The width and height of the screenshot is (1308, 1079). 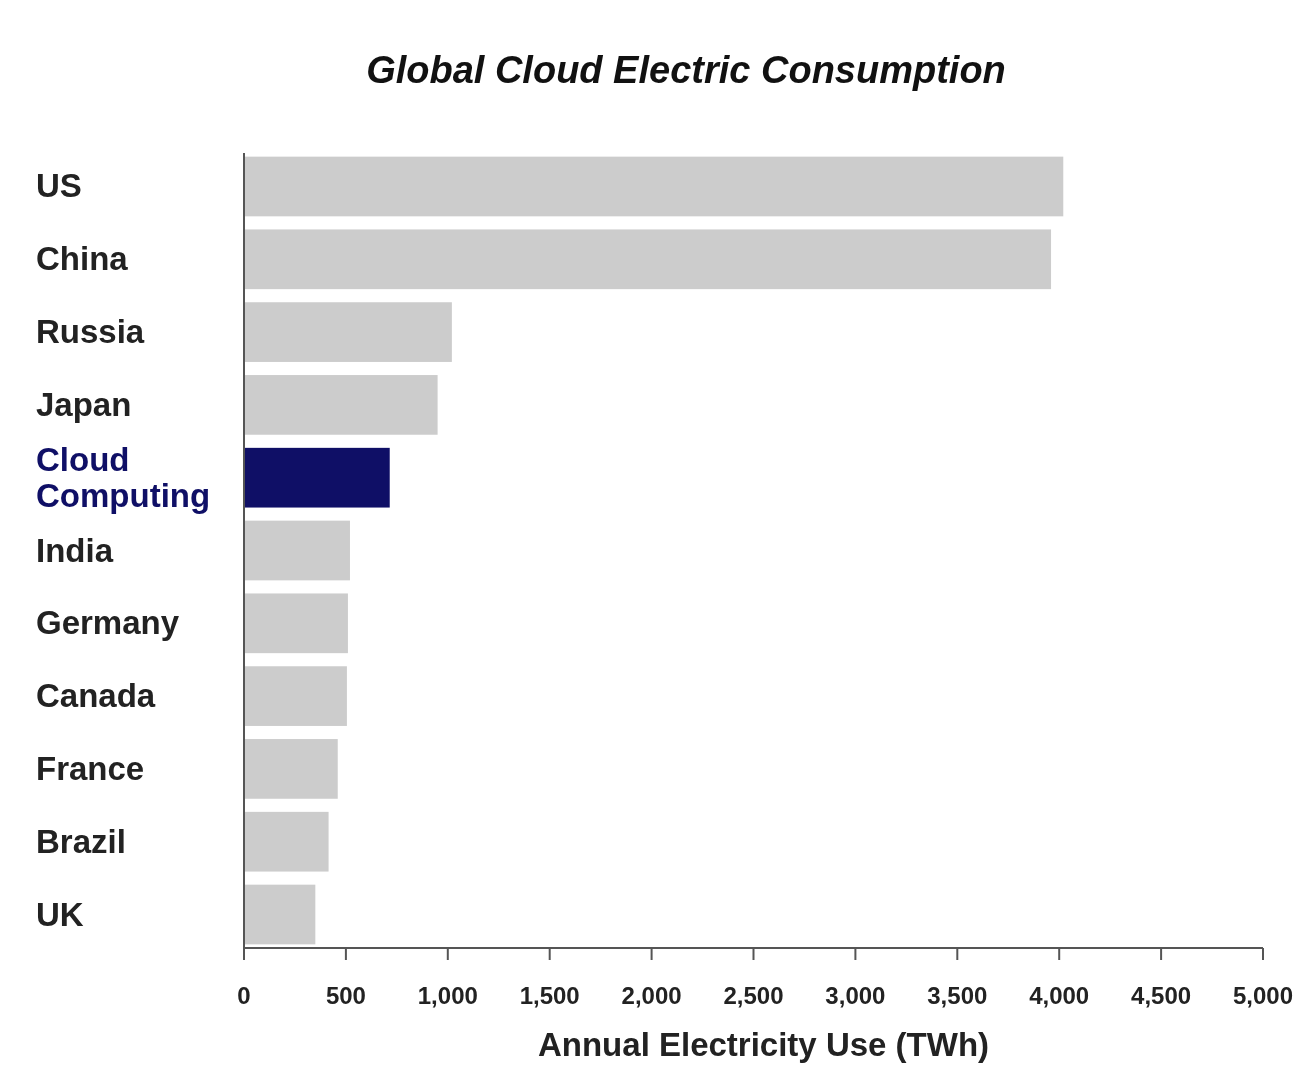 What do you see at coordinates (96, 696) in the screenshot?
I see `y-tick-label: Canada` at bounding box center [96, 696].